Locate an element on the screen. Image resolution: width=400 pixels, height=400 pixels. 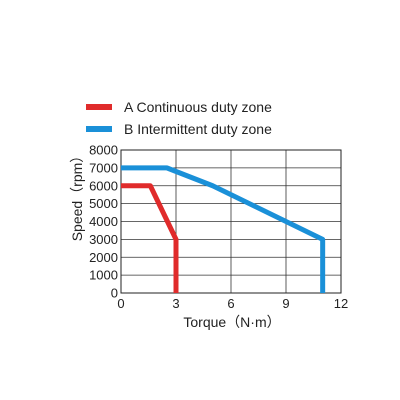
x-tick-labels: 0 3 6 9 12 is located at coordinates (232, 303).